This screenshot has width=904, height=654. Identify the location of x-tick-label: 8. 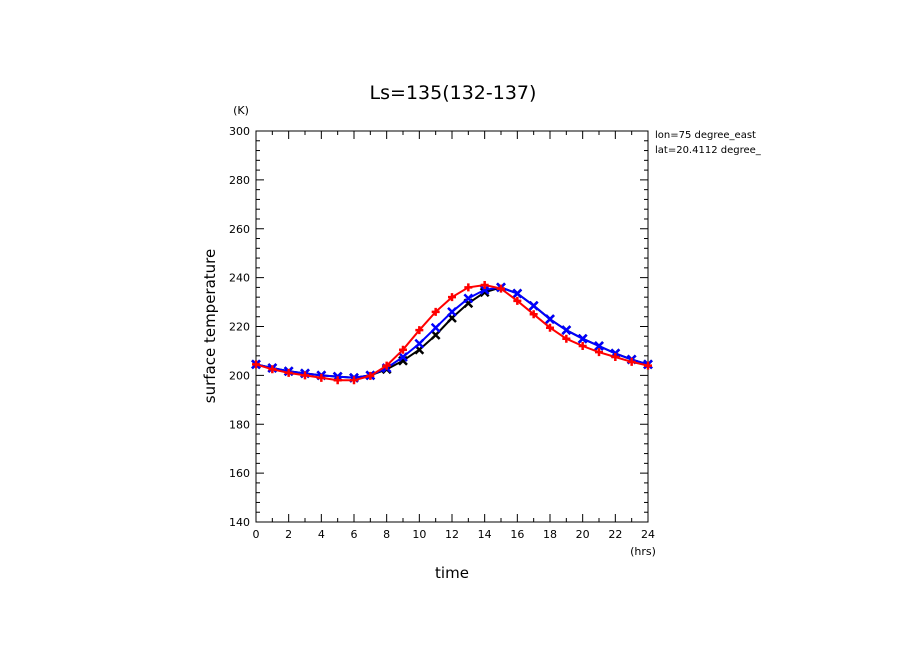
(386, 534).